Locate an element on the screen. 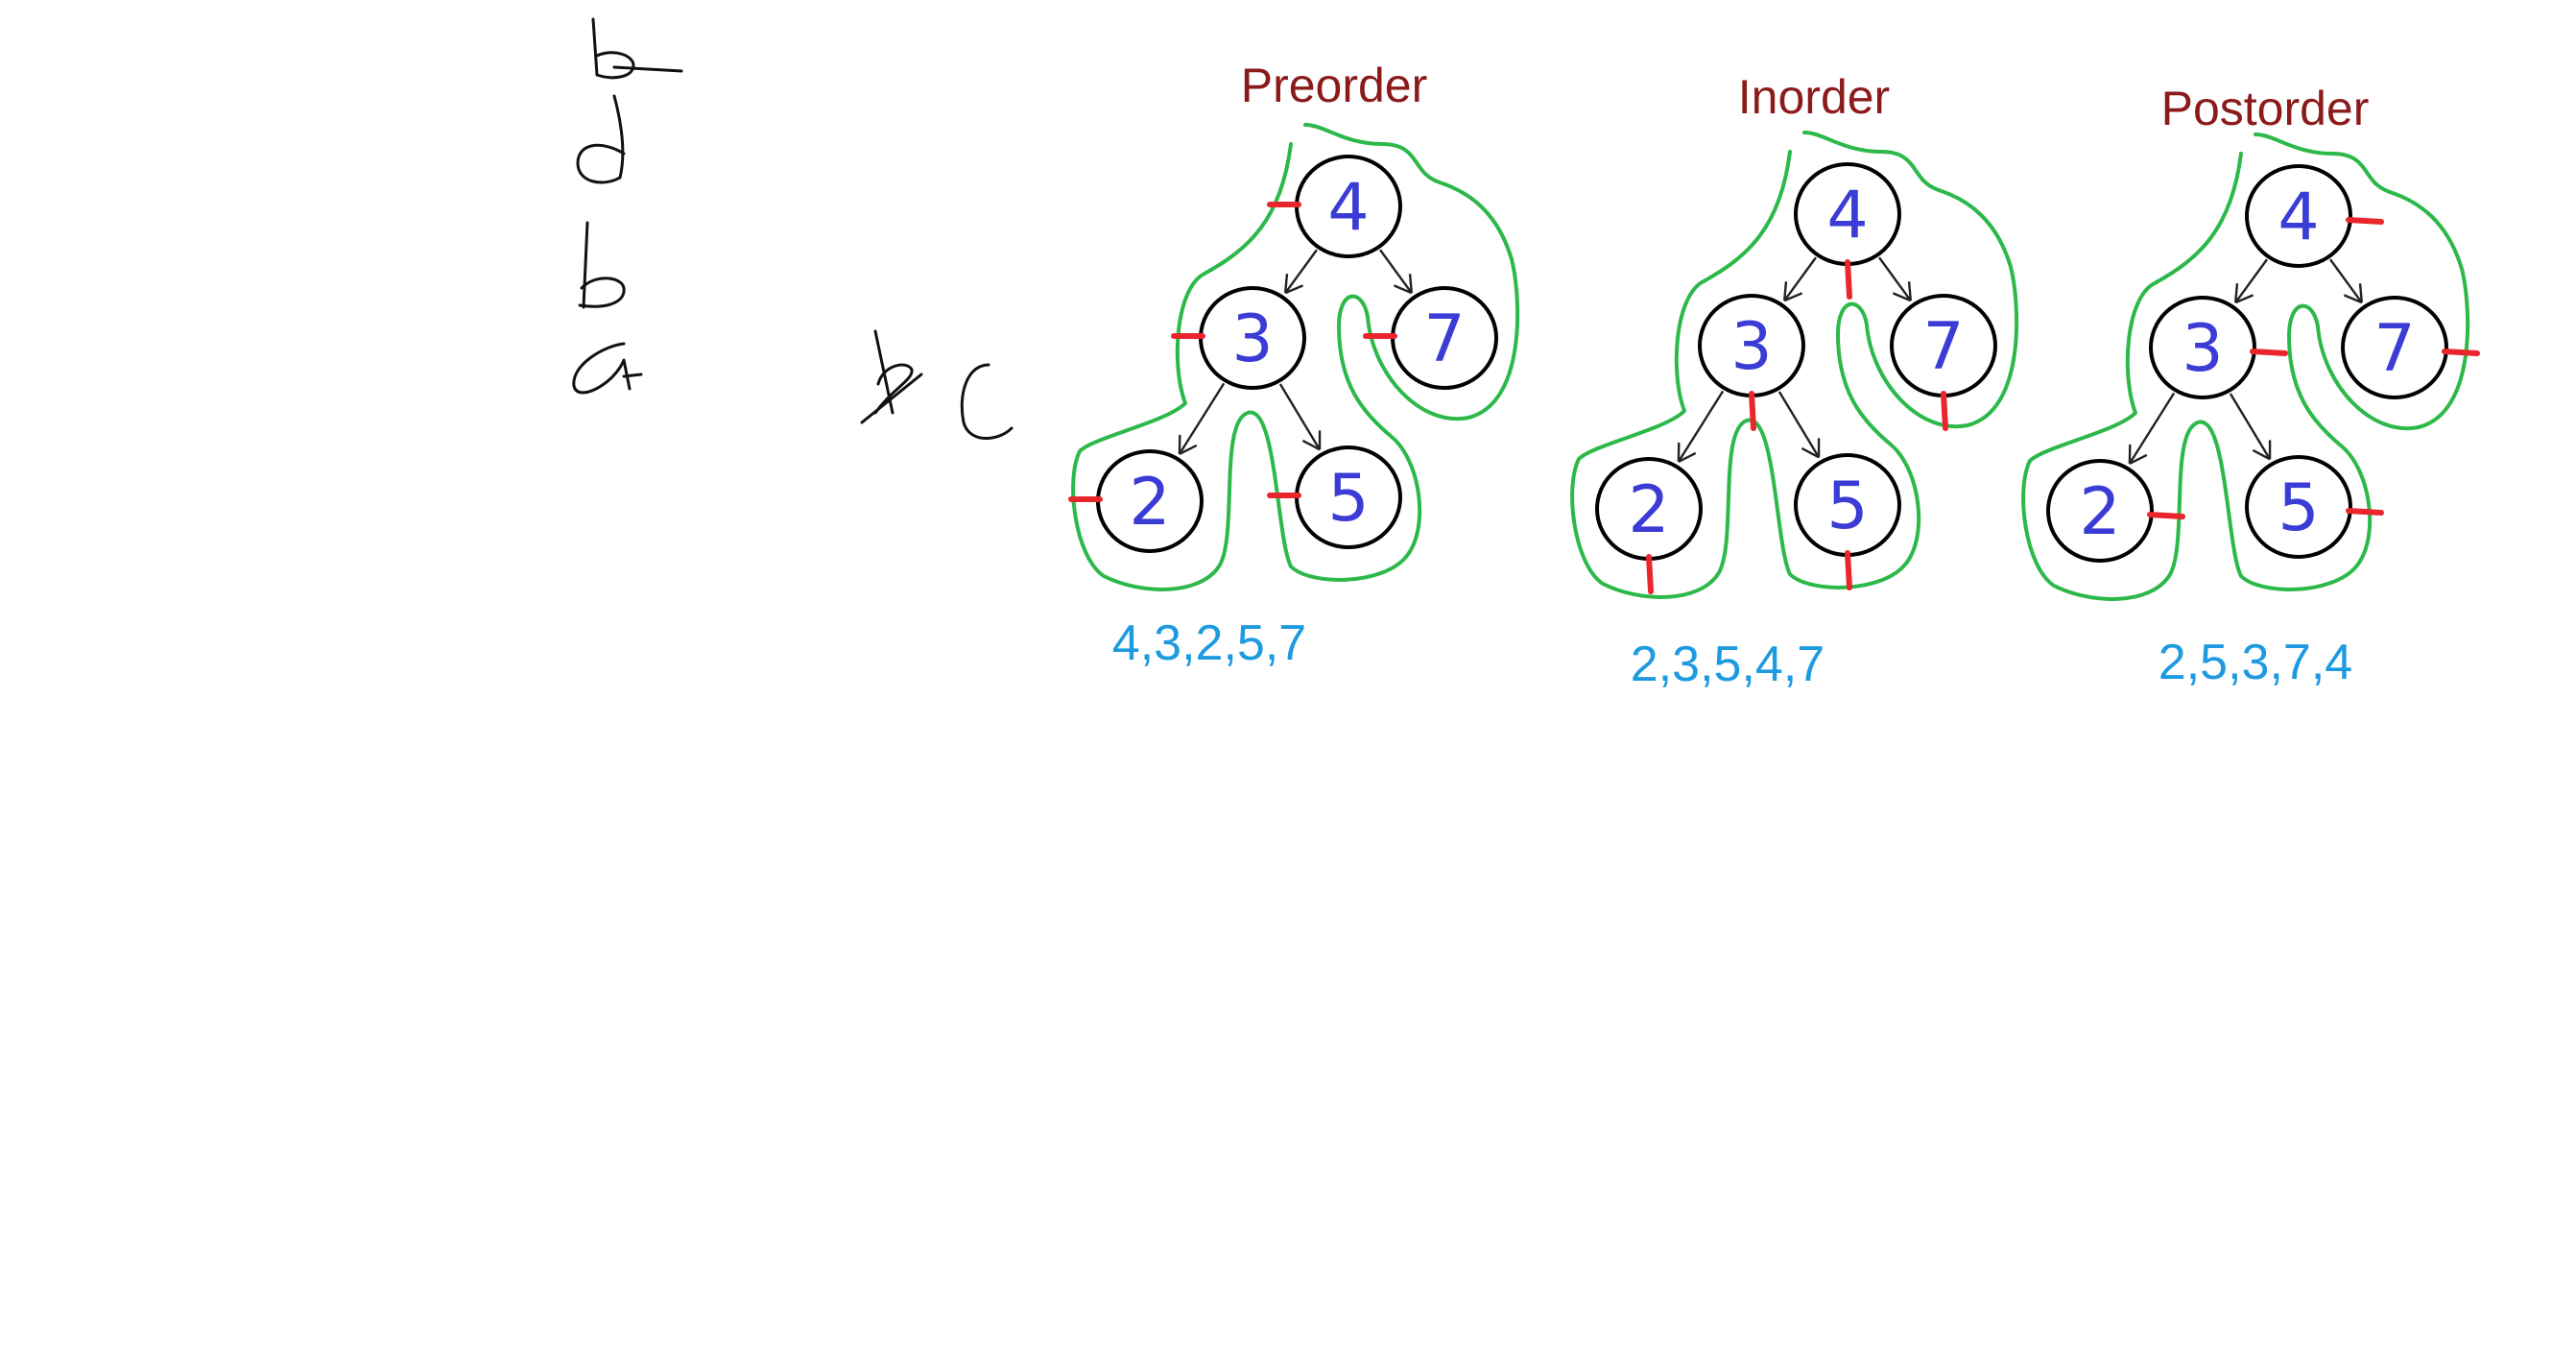  tree-postorder: 43 7 2 5 is located at coordinates (2250, 367).